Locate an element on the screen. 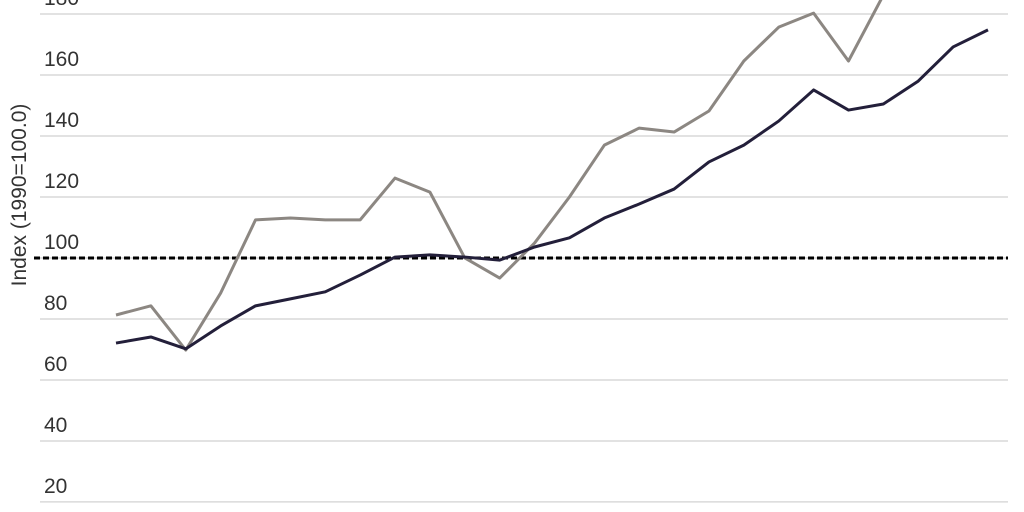 The height and width of the screenshot is (512, 1024). y-tick-label: 60 is located at coordinates (55, 364).